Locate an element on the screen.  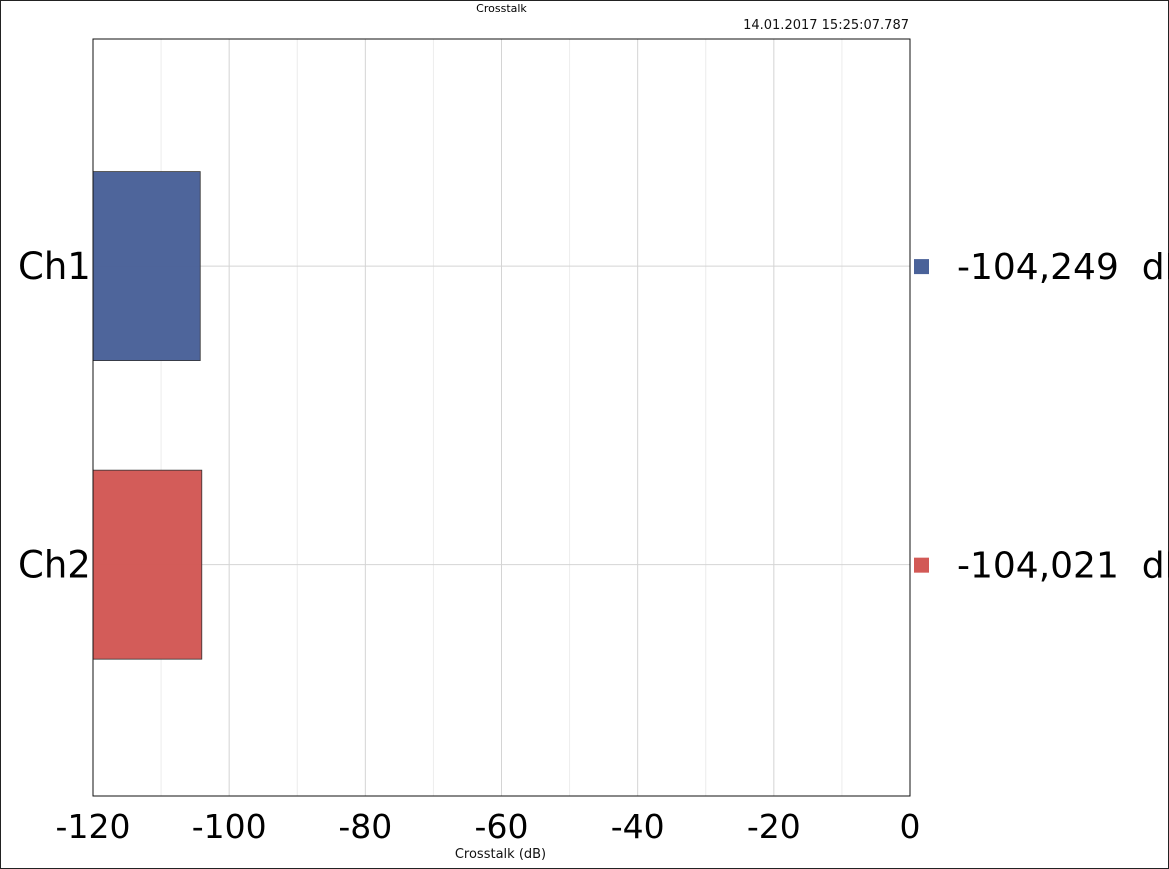
x-tick-label: -120 is located at coordinates (93, 826).